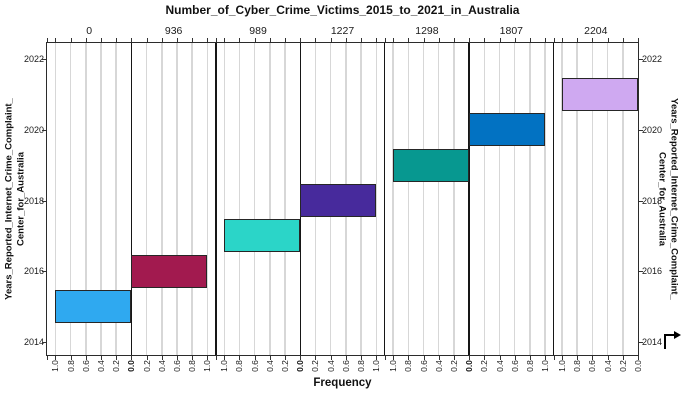 This screenshot has height=400, width=685. I want to click on y-axis-label-line1: Years_Reported_Internet_Crime_Complaint_, so click(9, 199).